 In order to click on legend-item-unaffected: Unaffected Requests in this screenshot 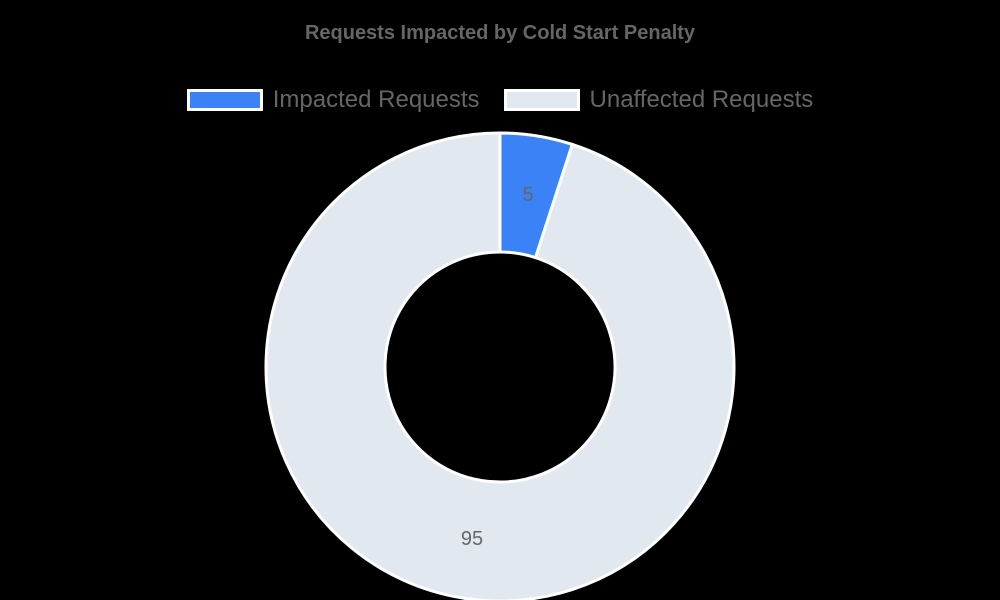, I will do `click(658, 100)`.